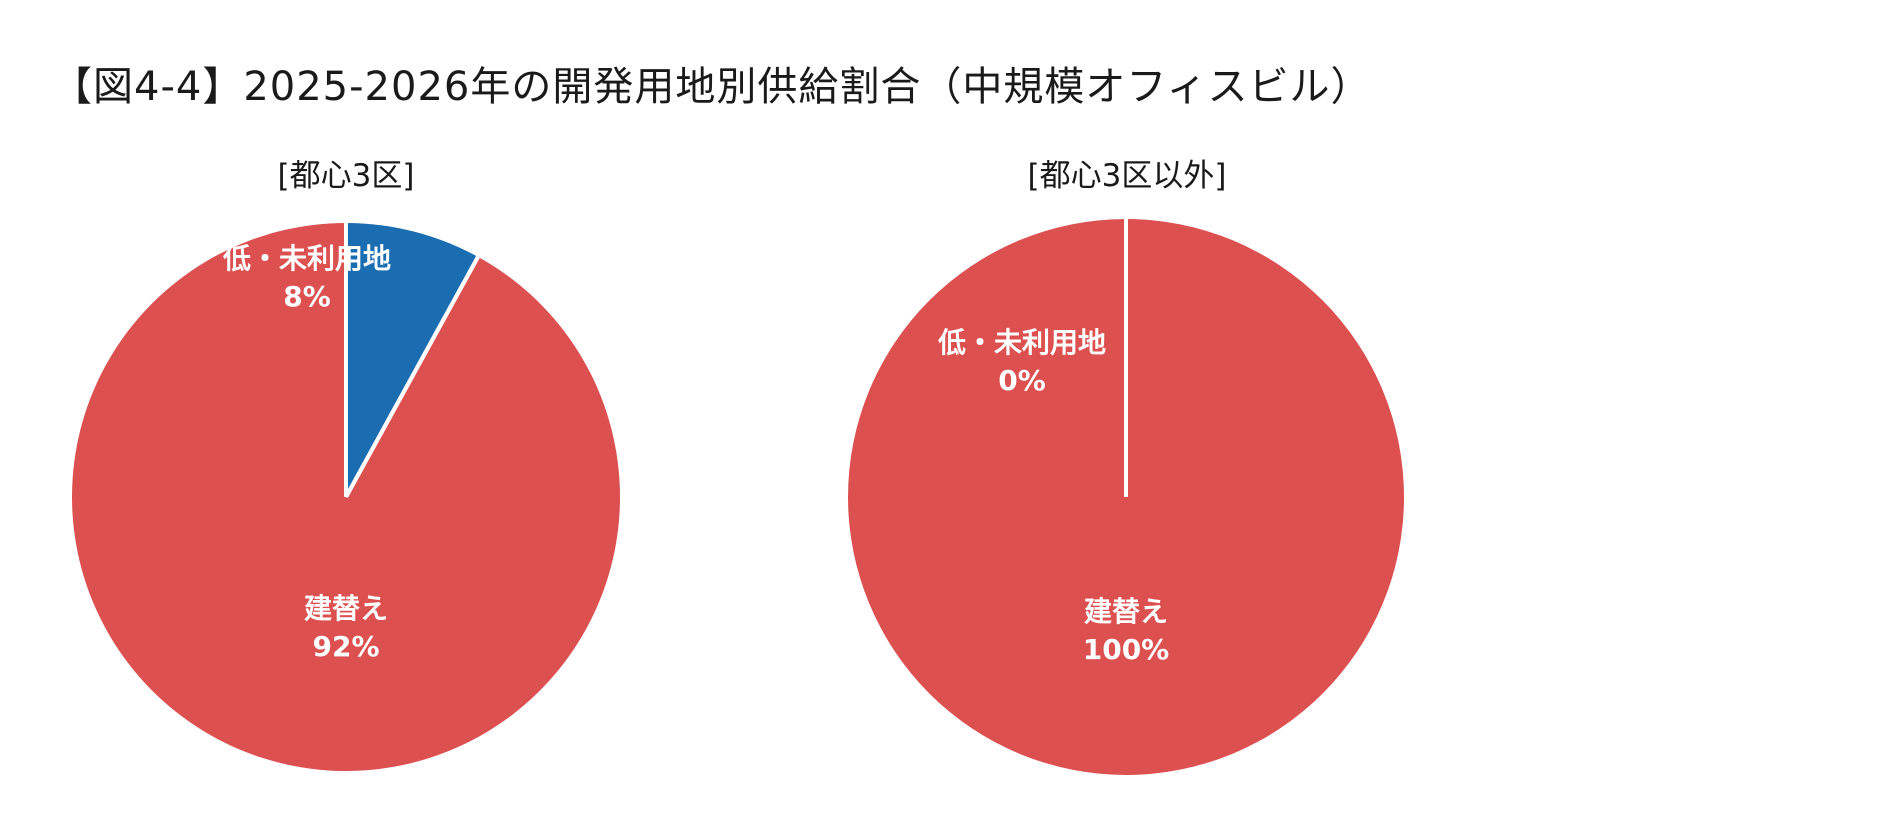  I want to click on slice-vacant-land, so click(412, 360).